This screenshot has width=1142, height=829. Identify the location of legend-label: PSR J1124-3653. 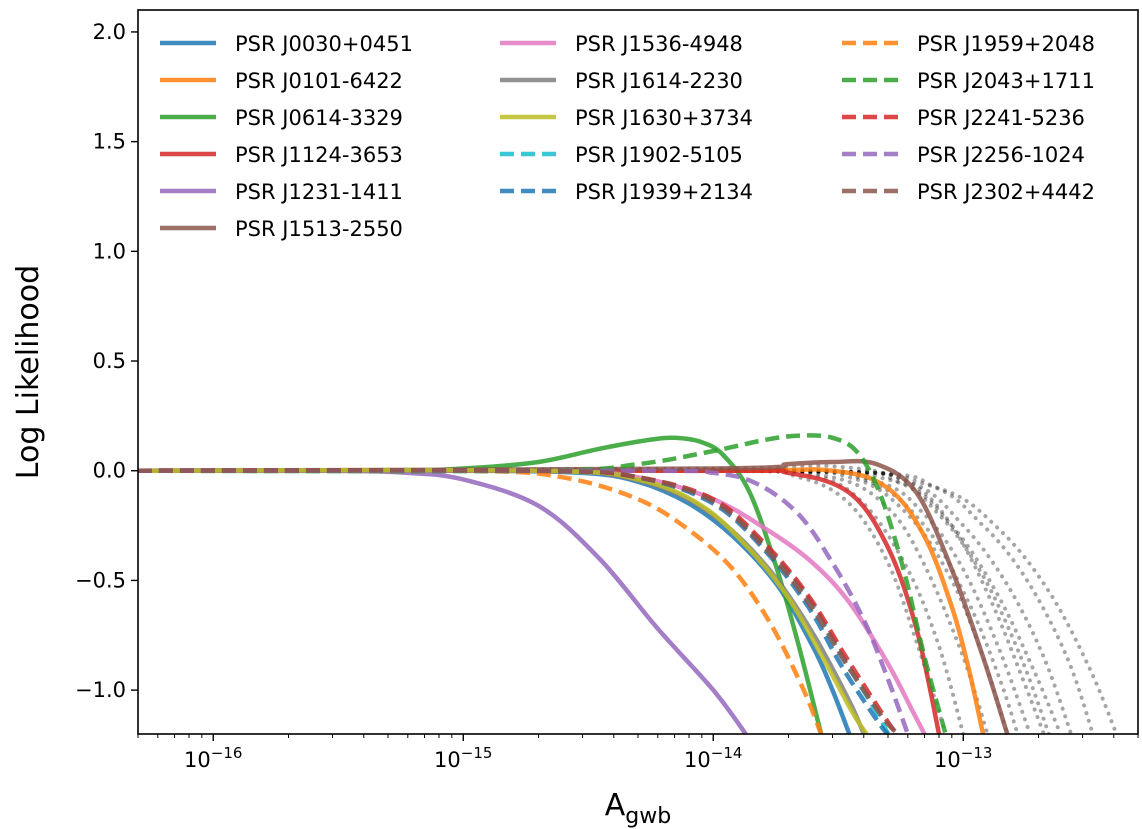
(319, 155).